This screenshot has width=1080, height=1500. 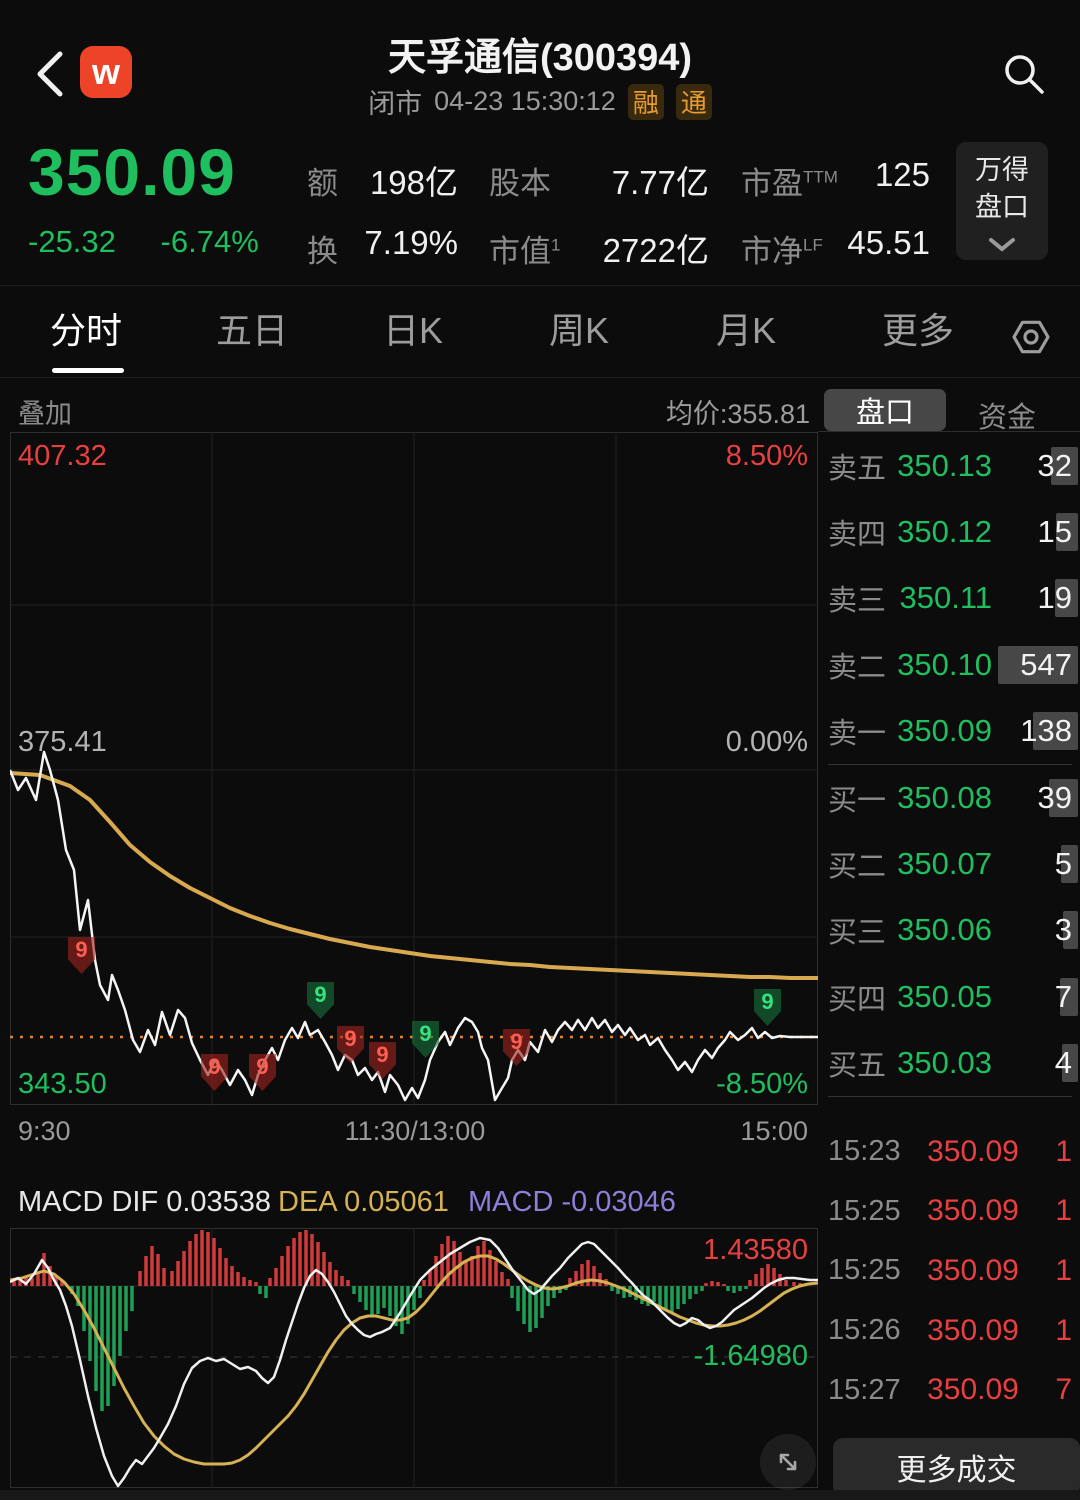 I want to click on macd-min-label: -1.64980, so click(x=751, y=1356).